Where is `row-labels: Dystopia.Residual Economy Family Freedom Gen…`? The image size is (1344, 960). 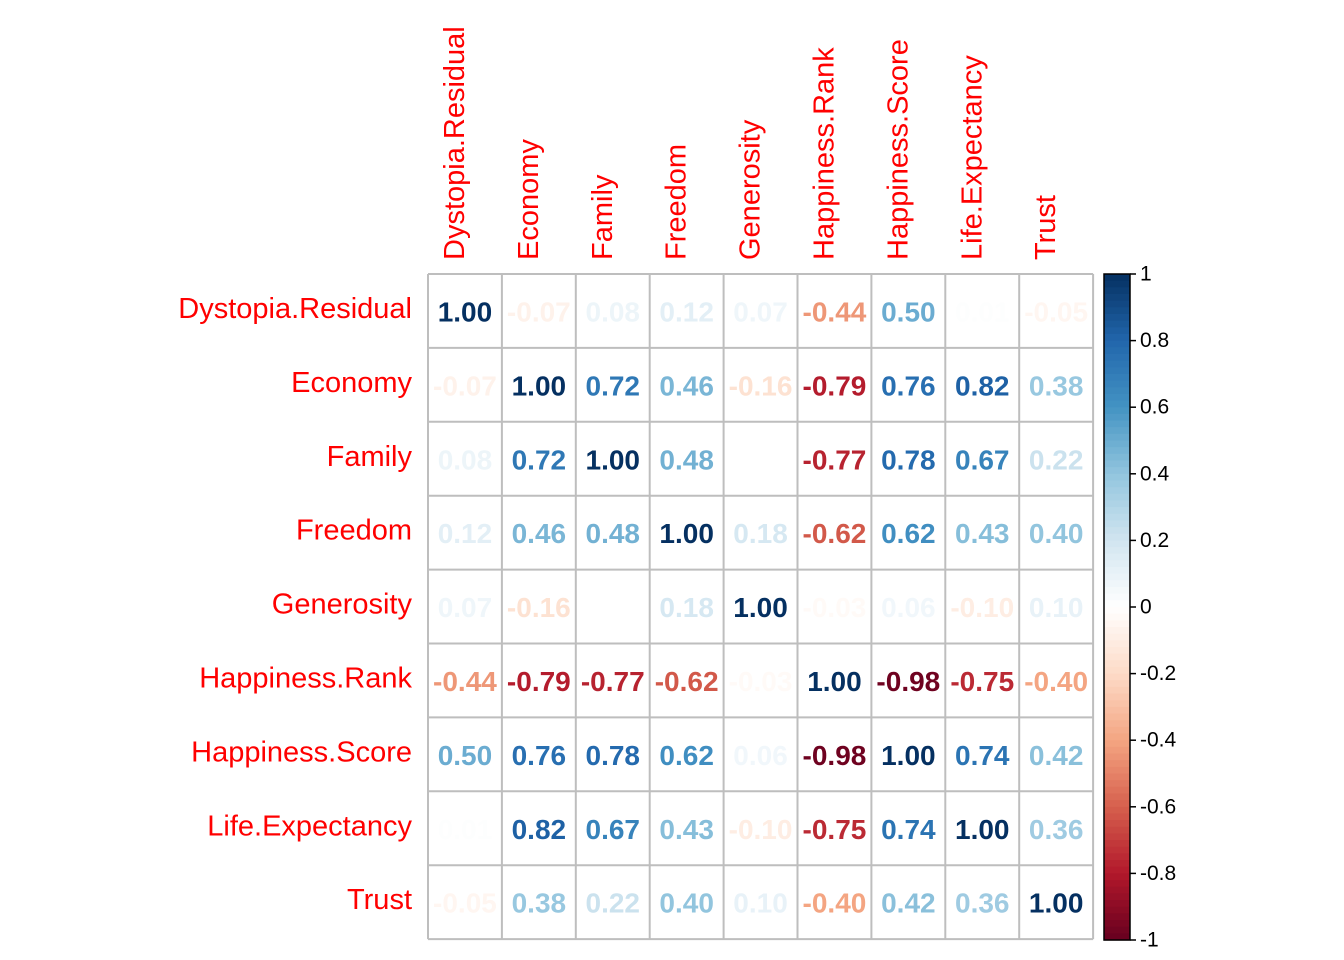 row-labels: Dystopia.Residual Economy Family Freedom Gen… is located at coordinates (295, 604).